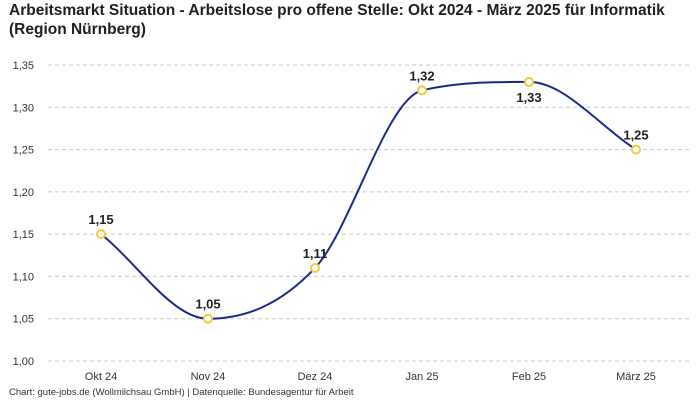 This screenshot has height=400, width=700. Describe the element at coordinates (100, 219) in the screenshot. I see `data-label: 1,15` at that location.